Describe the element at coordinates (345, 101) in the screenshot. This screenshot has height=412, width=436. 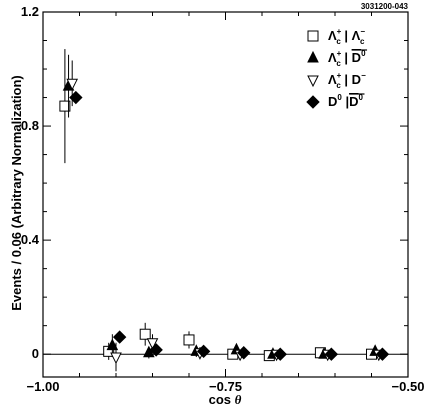
I see `legend-label: D0 |D0` at that location.